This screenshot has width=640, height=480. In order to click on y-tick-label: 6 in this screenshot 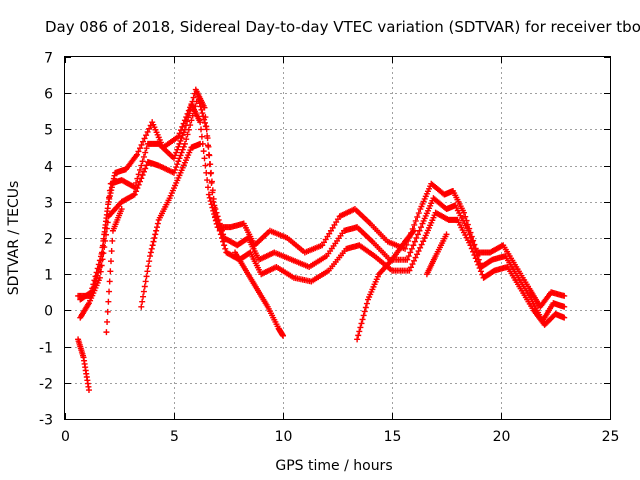, I will do `click(48, 95)`.